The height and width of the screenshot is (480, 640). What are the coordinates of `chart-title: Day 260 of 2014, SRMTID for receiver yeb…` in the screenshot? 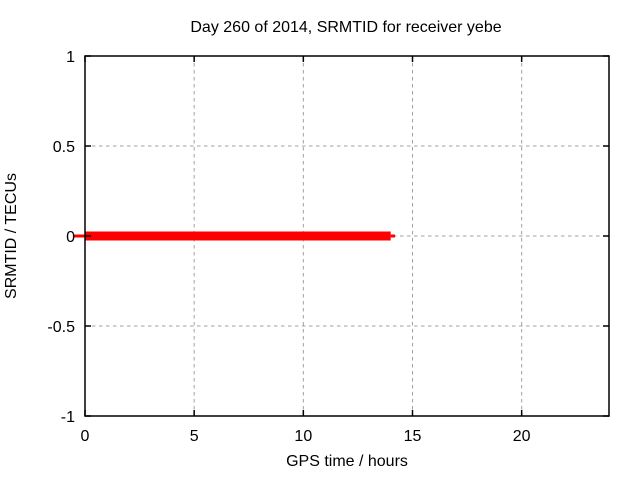 It's located at (345, 27).